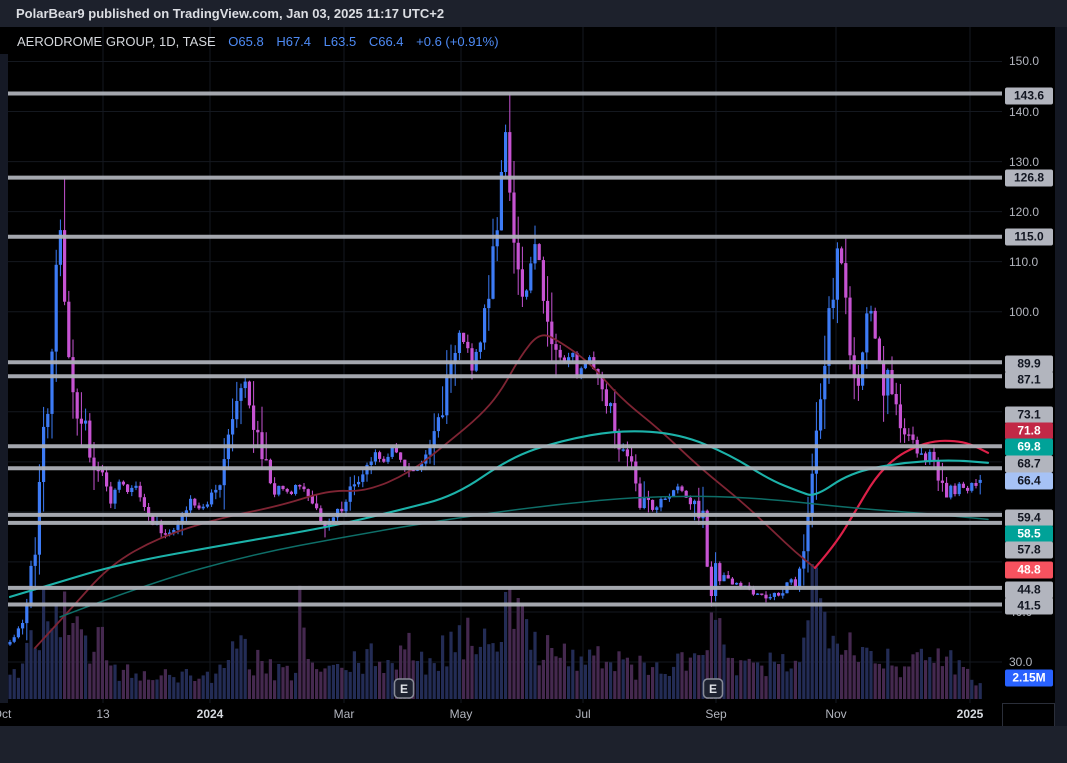 This screenshot has height=763, width=1067. I want to click on symbol-title: AERODROME GROUP, 1D, TASE, so click(116, 41).